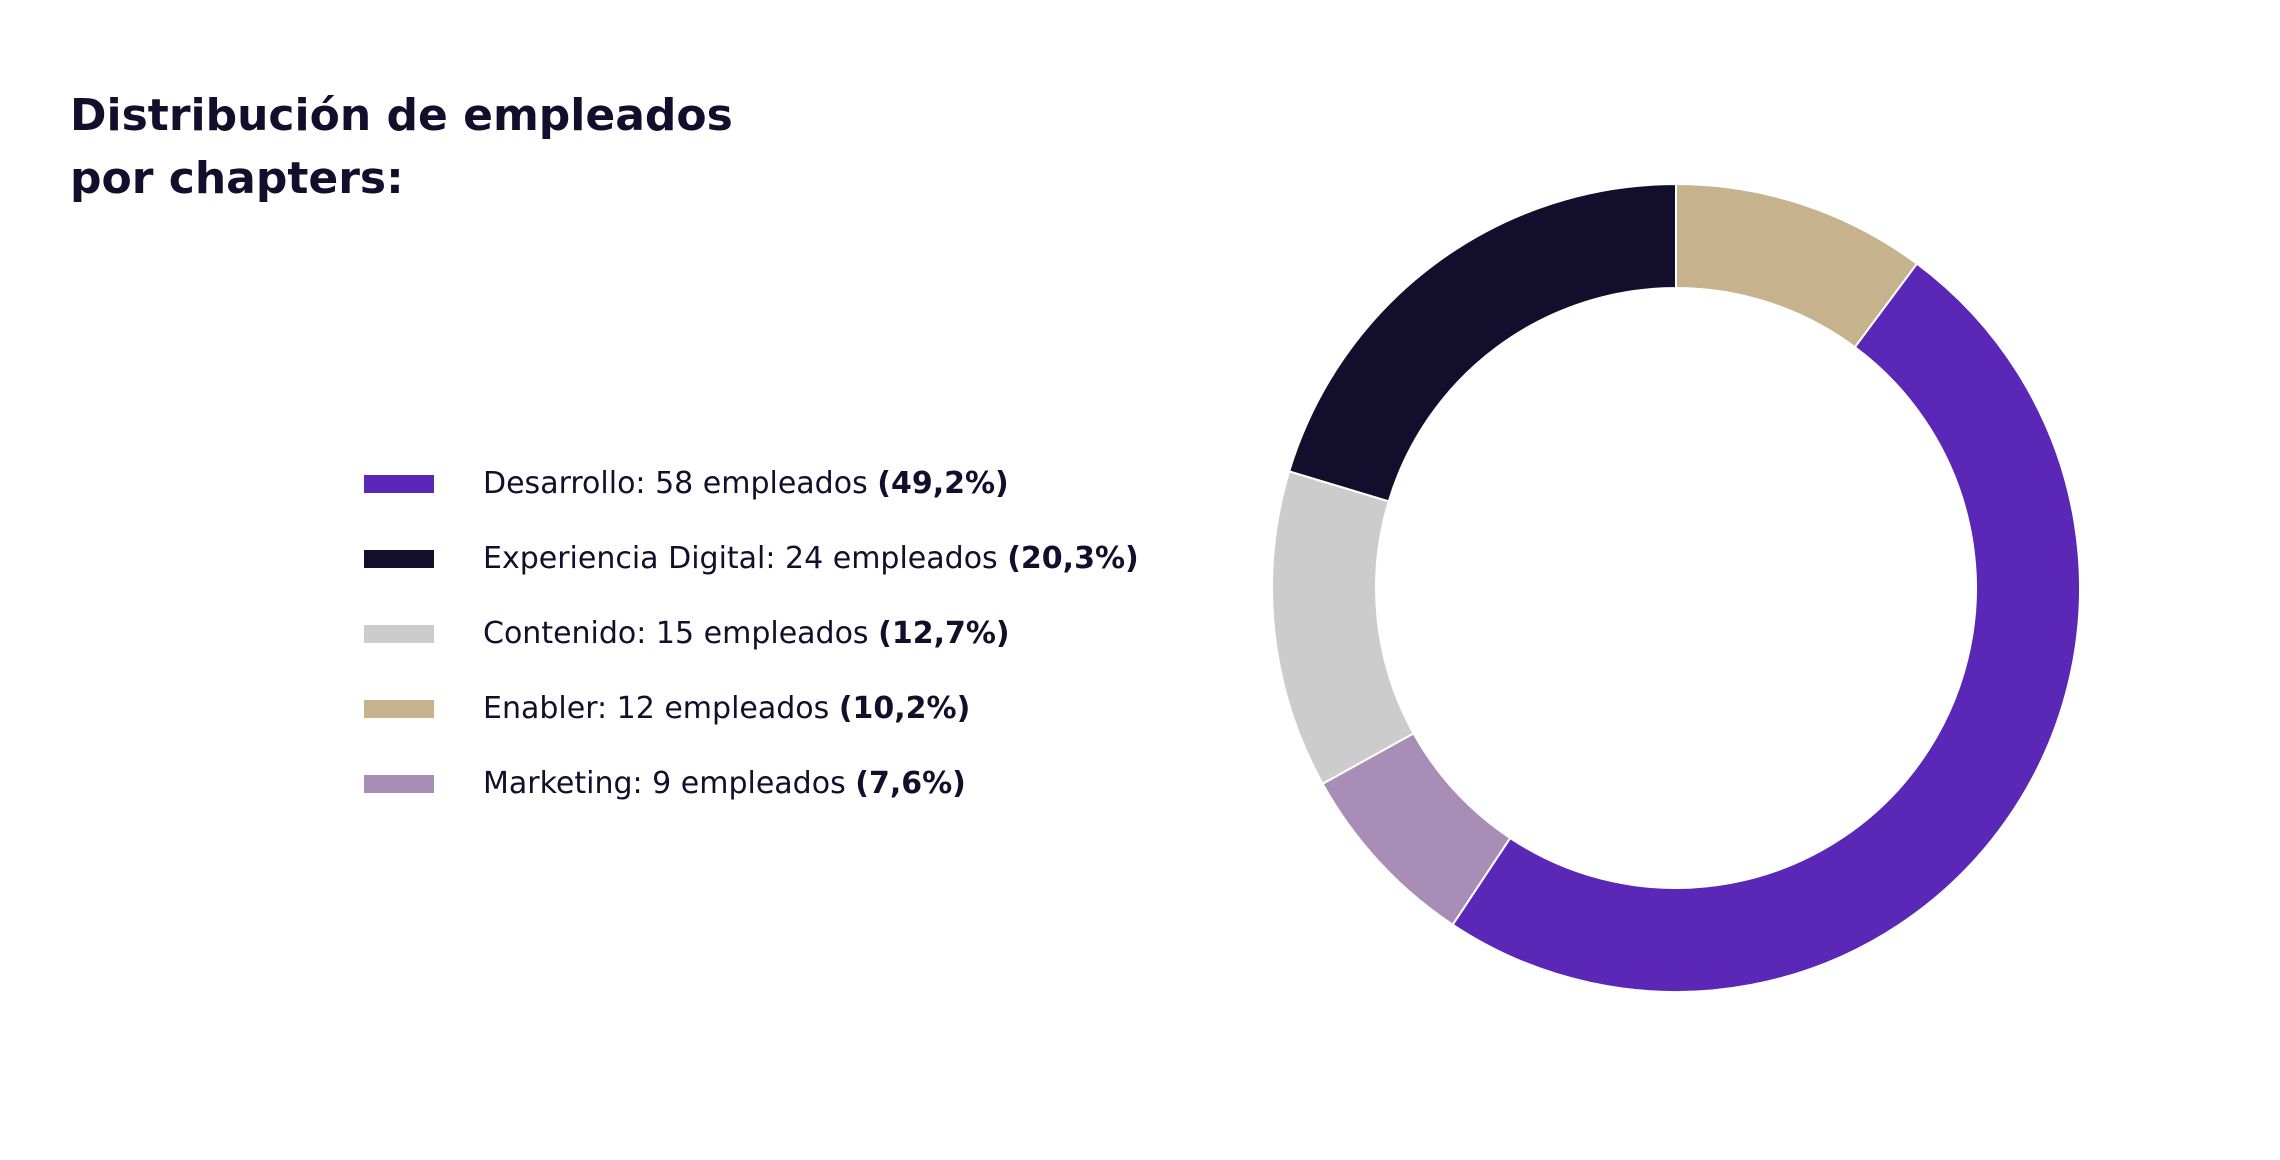  What do you see at coordinates (944, 633) in the screenshot?
I see `legend-percentage: (12,7%)` at bounding box center [944, 633].